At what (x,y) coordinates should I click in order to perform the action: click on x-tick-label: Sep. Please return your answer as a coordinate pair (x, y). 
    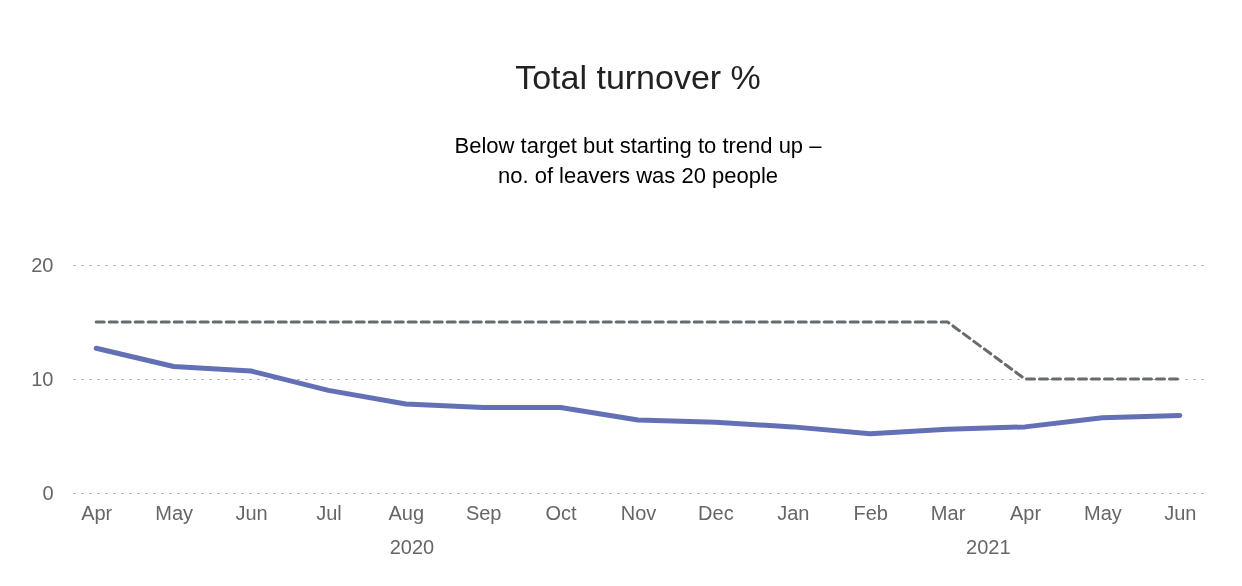
    Looking at the image, I should click on (483, 512).